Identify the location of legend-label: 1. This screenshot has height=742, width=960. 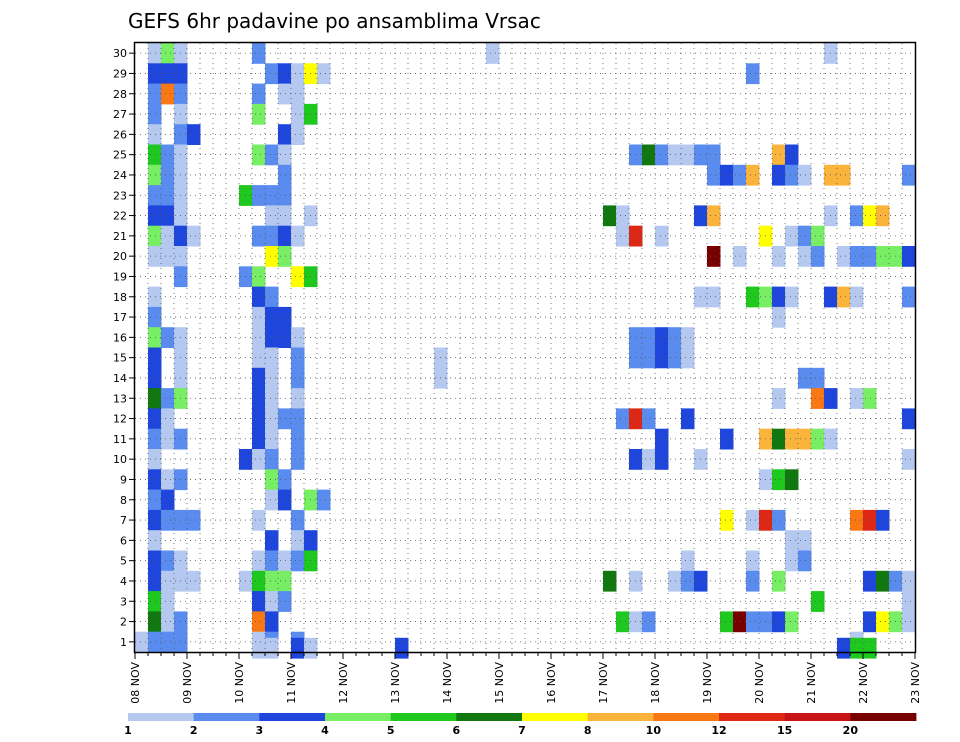
(128, 730).